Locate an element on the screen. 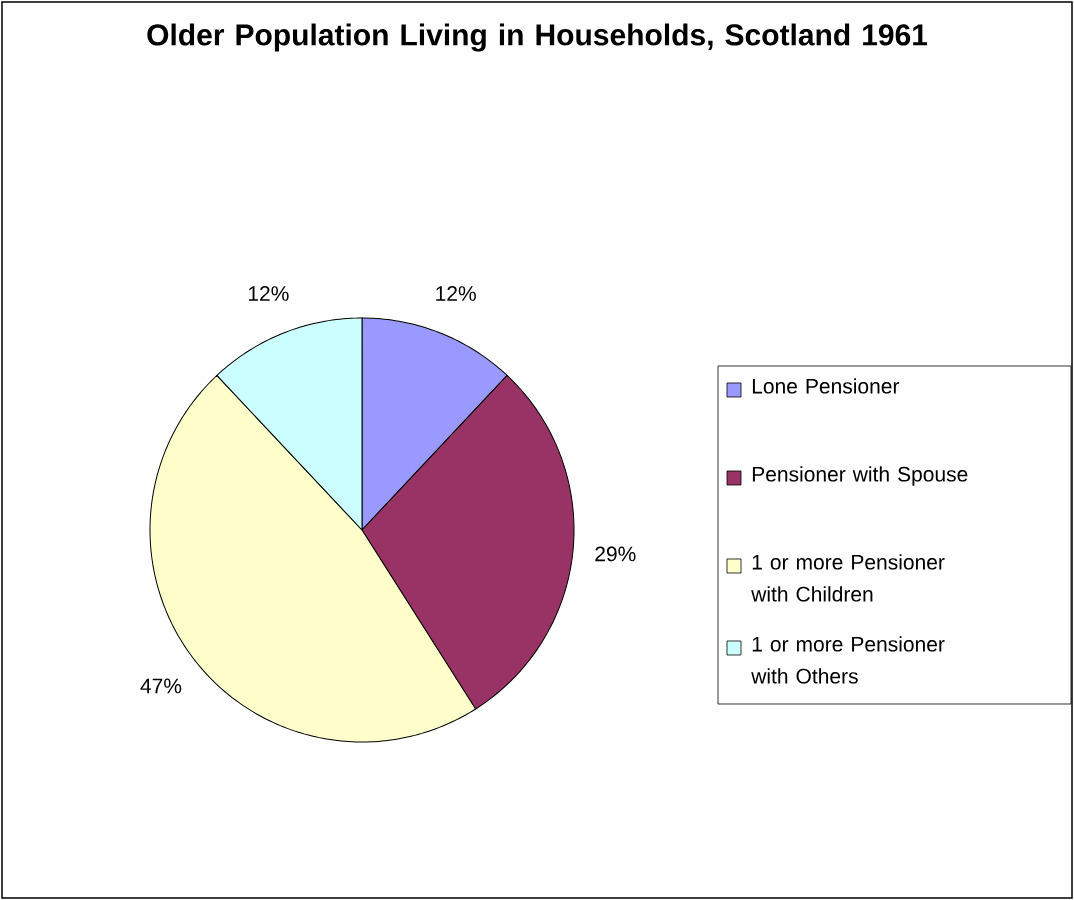  legend-label: 1 or more Pensioner with Others is located at coordinates (848, 660).